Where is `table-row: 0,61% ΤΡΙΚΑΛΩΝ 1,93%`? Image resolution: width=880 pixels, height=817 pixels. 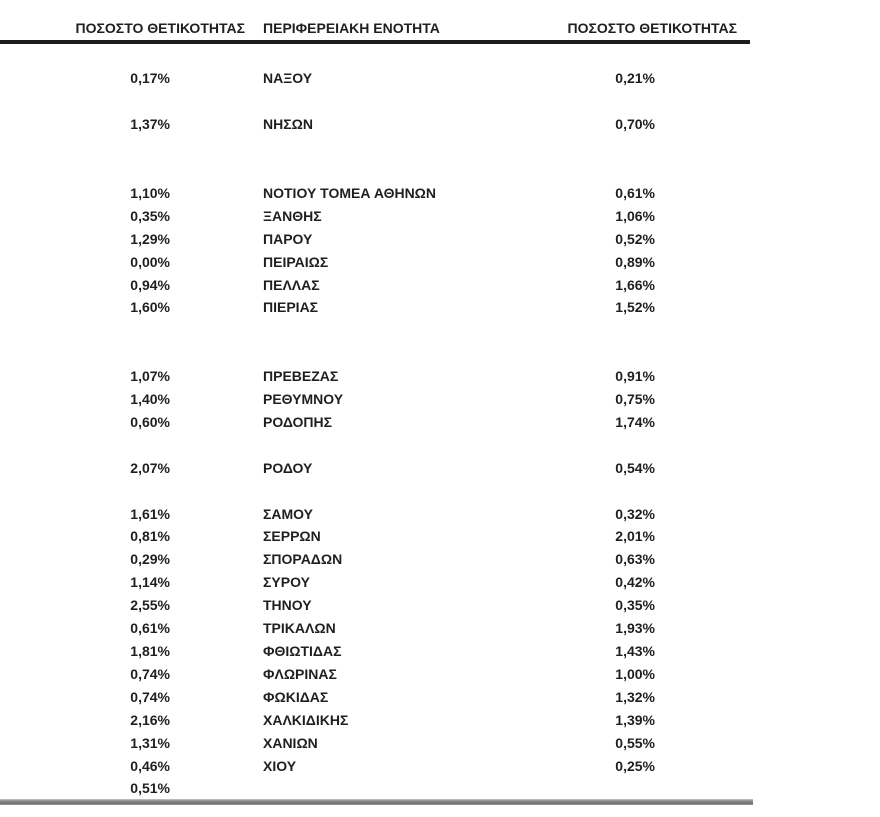
table-row: 0,61% ΤΡΙΚΑΛΩΝ 1,93% is located at coordinates (327, 628).